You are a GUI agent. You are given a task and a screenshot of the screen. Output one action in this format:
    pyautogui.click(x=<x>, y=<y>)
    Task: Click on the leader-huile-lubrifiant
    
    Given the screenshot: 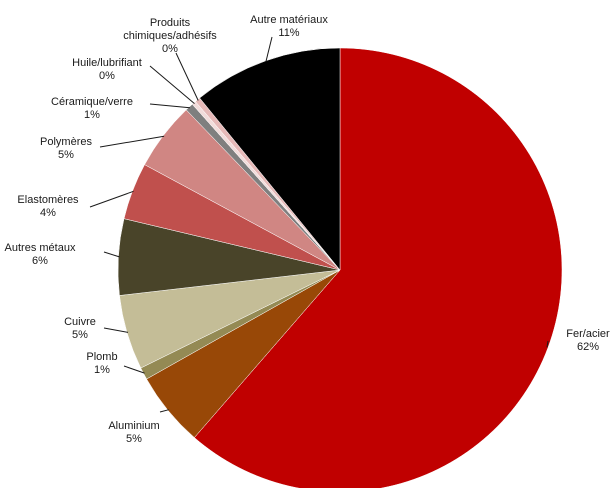 What is the action you would take?
    pyautogui.click(x=172, y=84)
    